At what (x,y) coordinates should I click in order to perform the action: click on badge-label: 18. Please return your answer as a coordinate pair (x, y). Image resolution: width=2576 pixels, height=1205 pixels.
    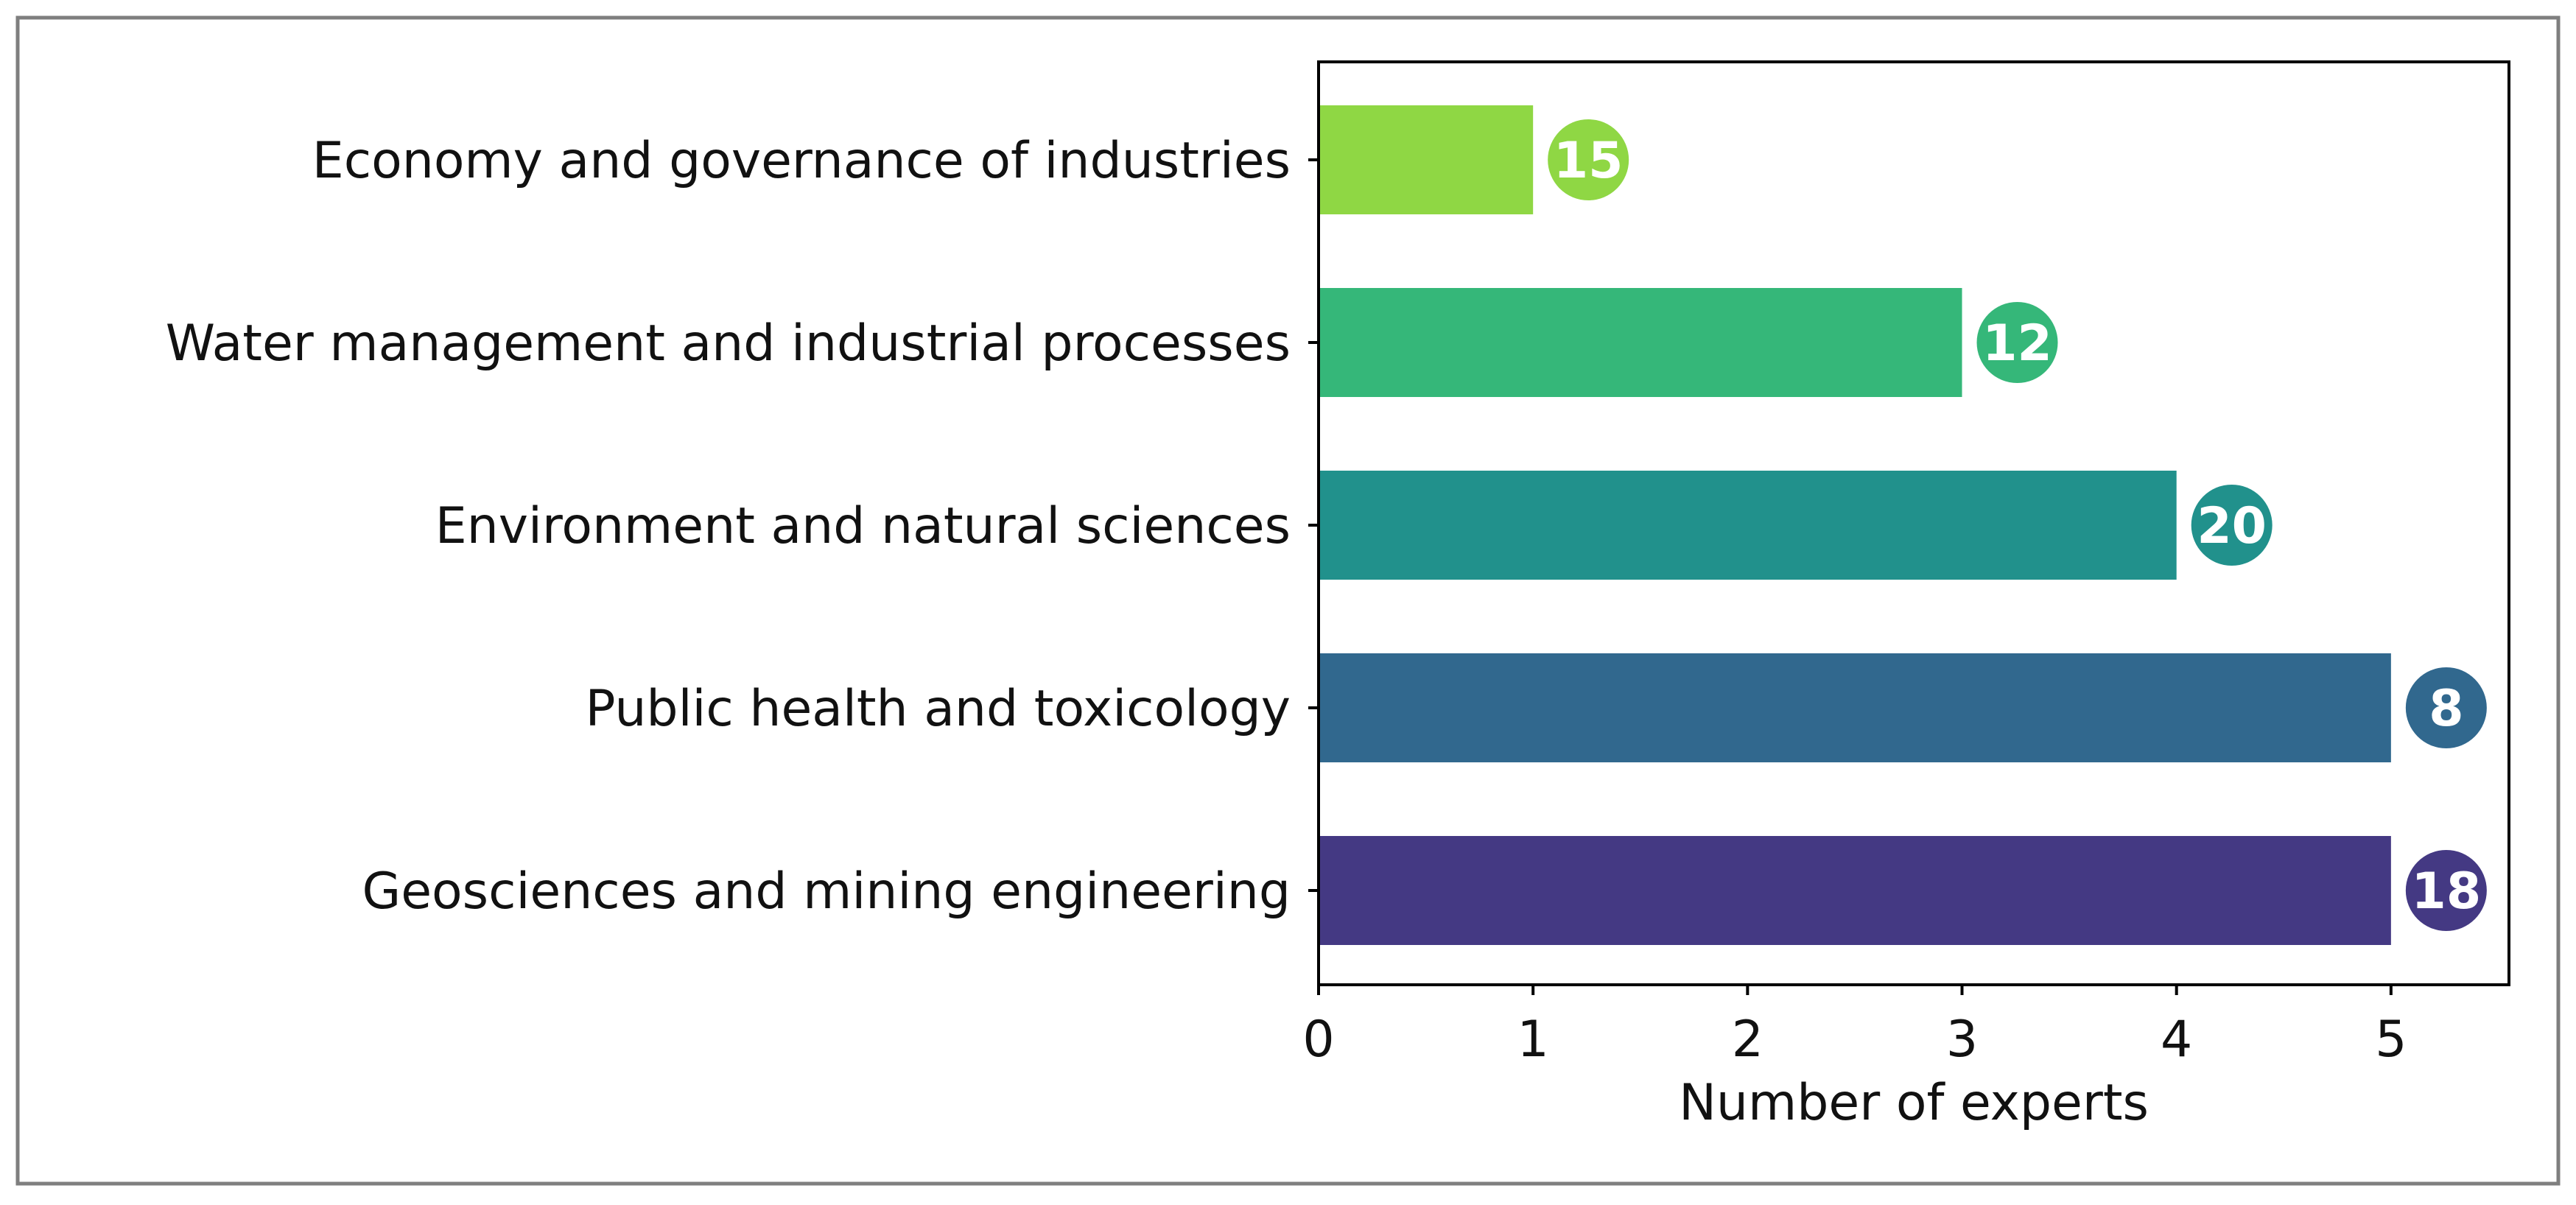
    Looking at the image, I should click on (2447, 892).